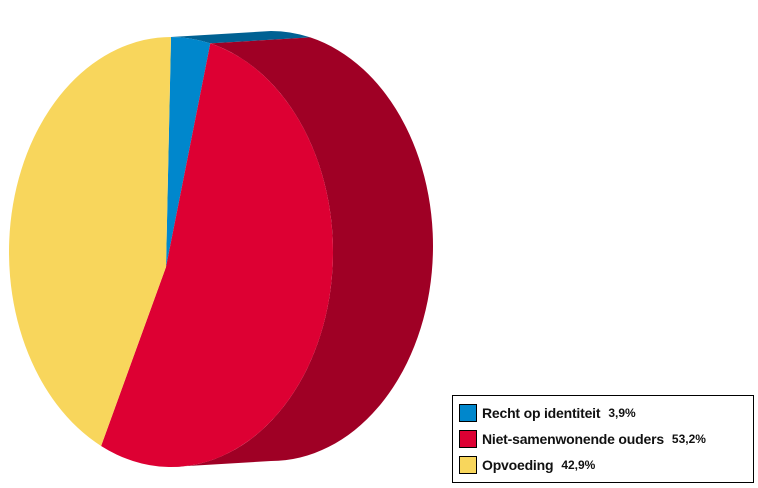 The width and height of the screenshot is (758, 488). Describe the element at coordinates (468, 439) in the screenshot. I see `legend-swatch-niet-samenwonende-ouders` at that location.